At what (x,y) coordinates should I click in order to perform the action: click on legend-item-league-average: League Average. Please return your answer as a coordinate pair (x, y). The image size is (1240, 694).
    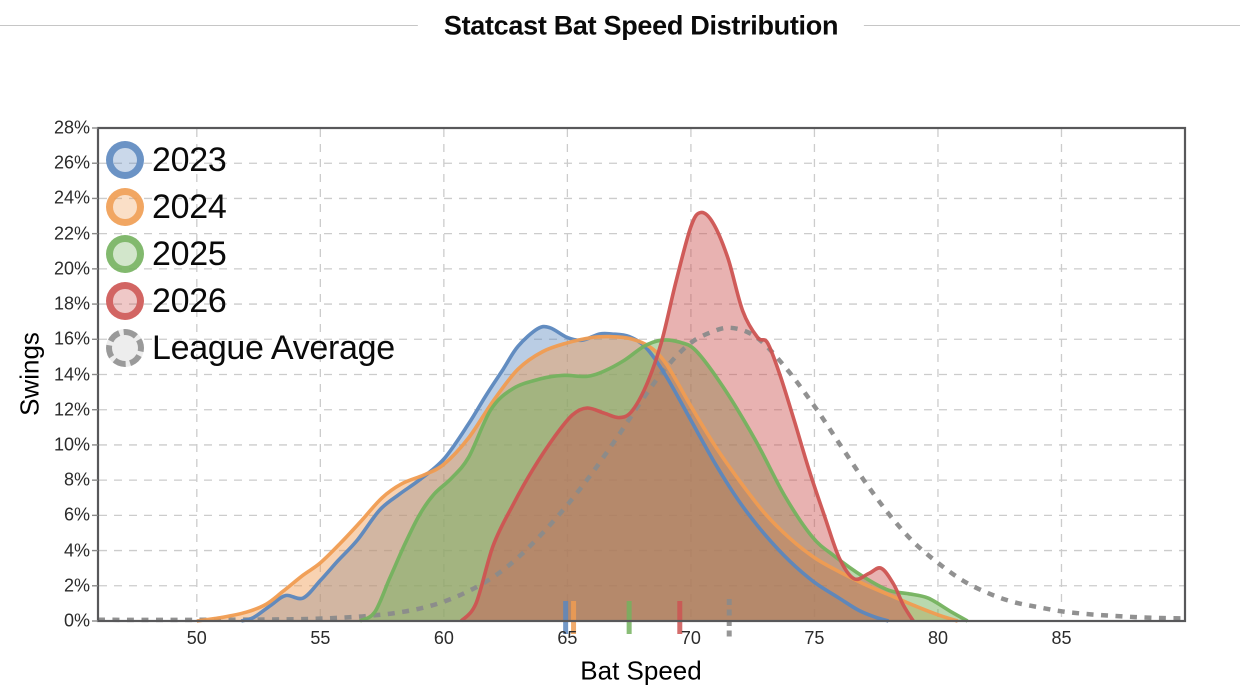
    Looking at the image, I should click on (250, 348).